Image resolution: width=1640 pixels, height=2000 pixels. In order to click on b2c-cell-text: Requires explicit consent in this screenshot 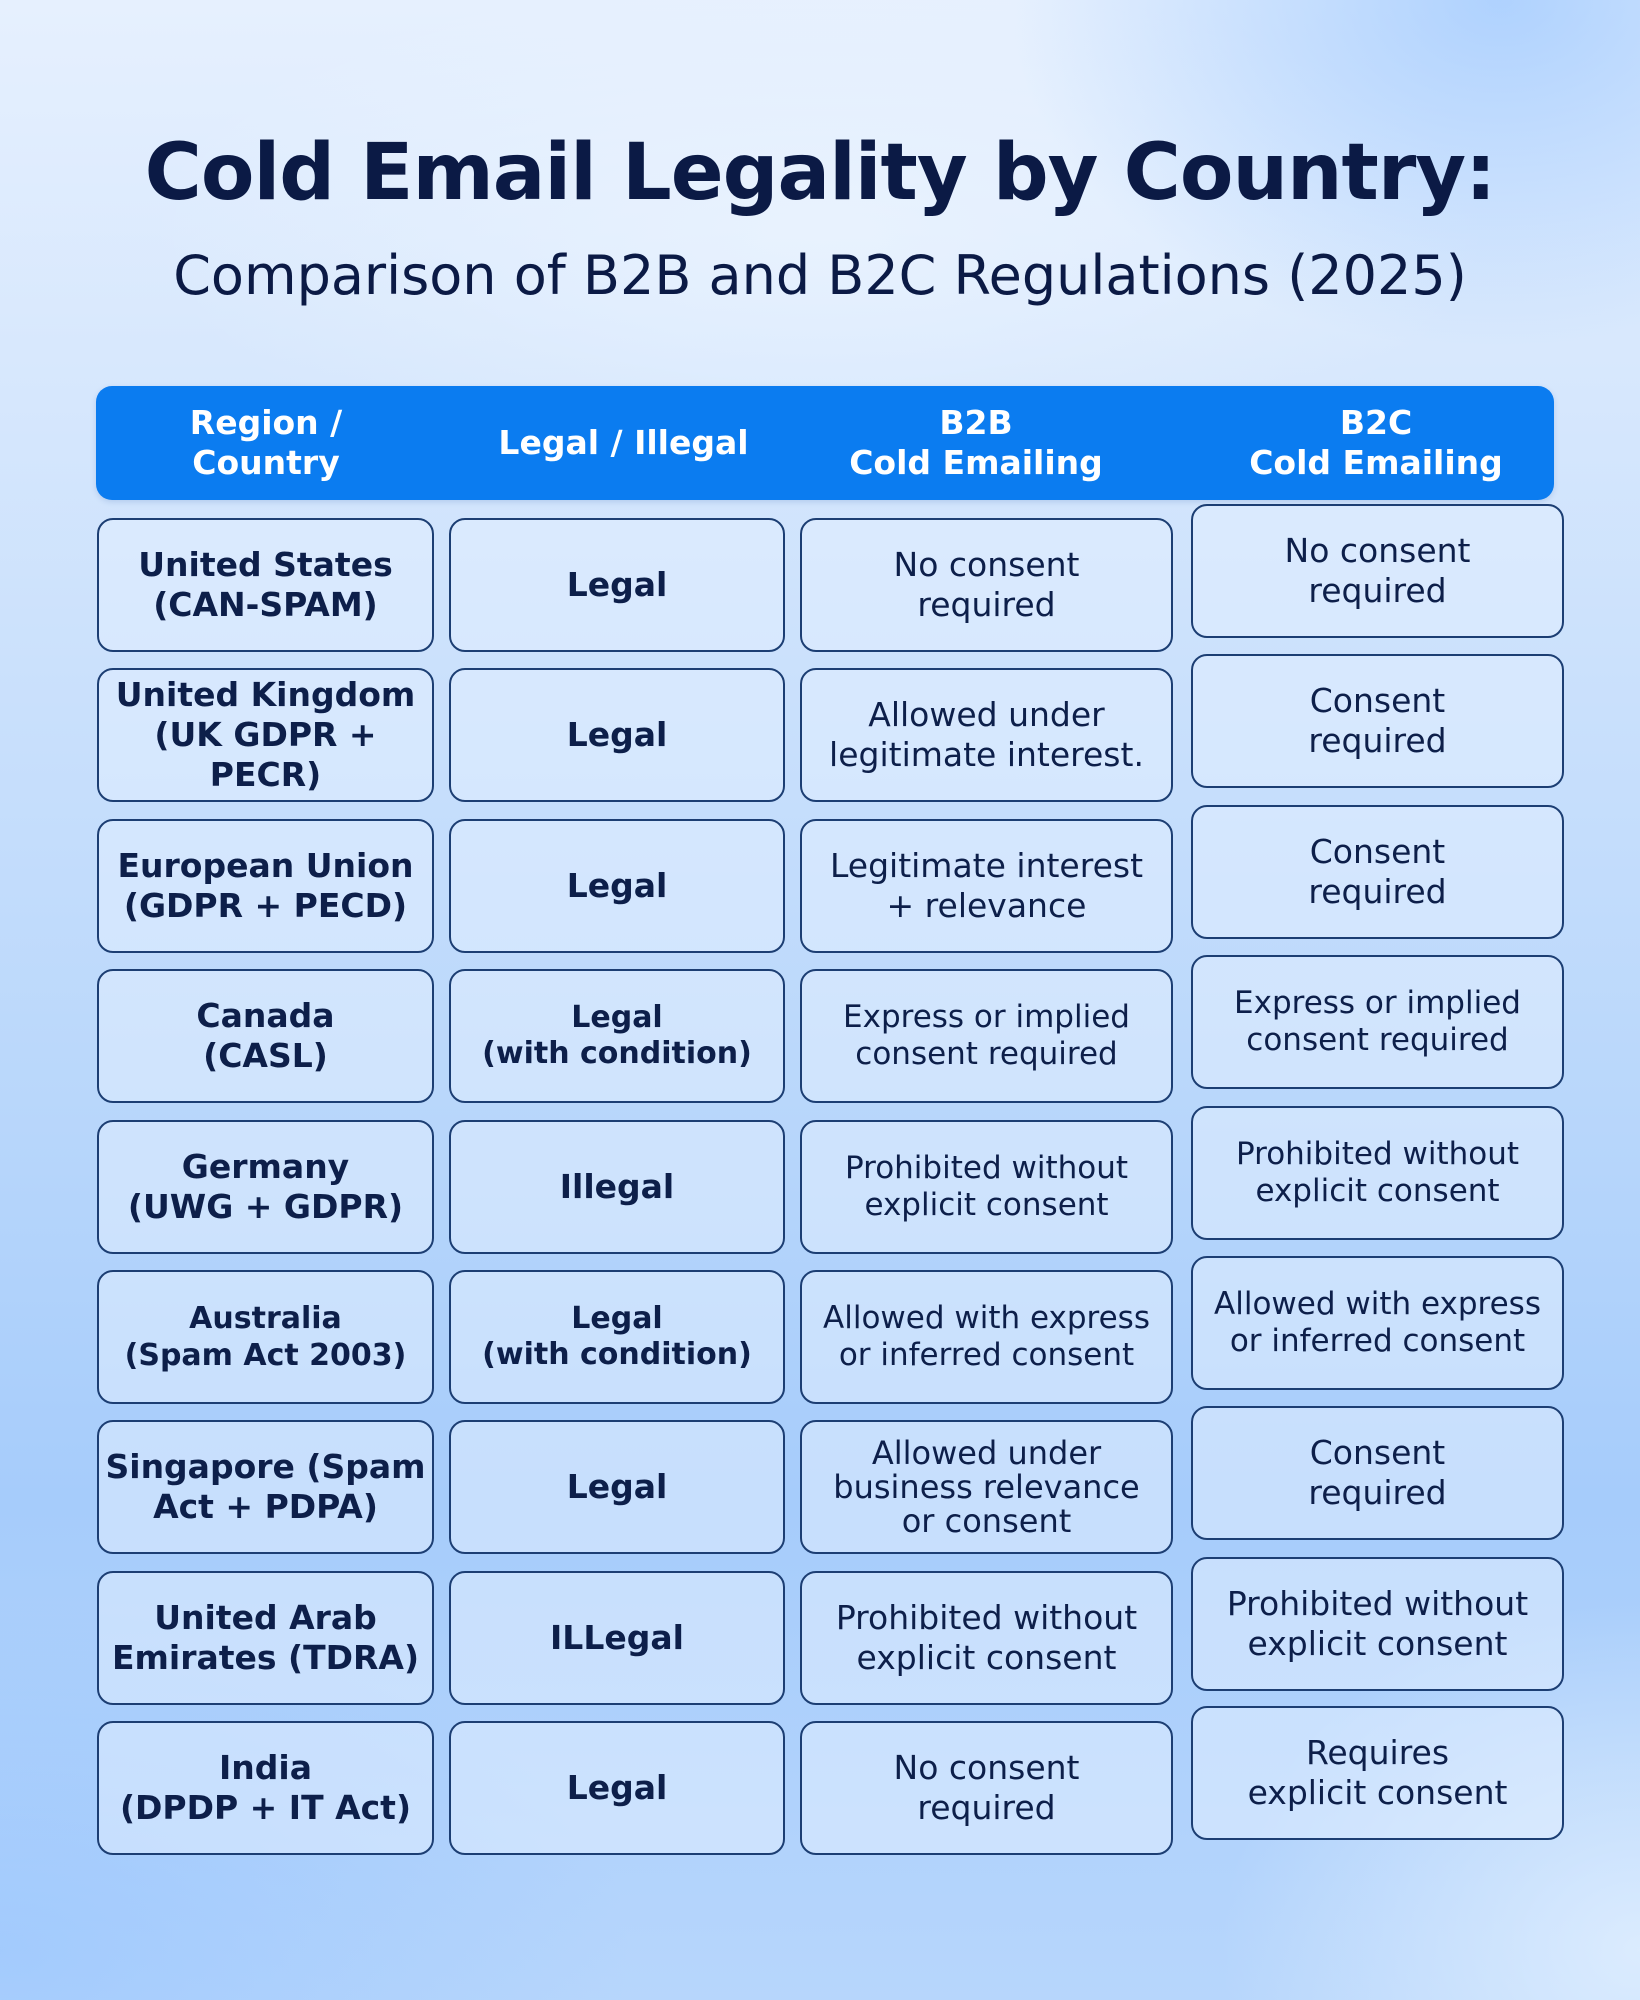, I will do `click(1377, 1772)`.